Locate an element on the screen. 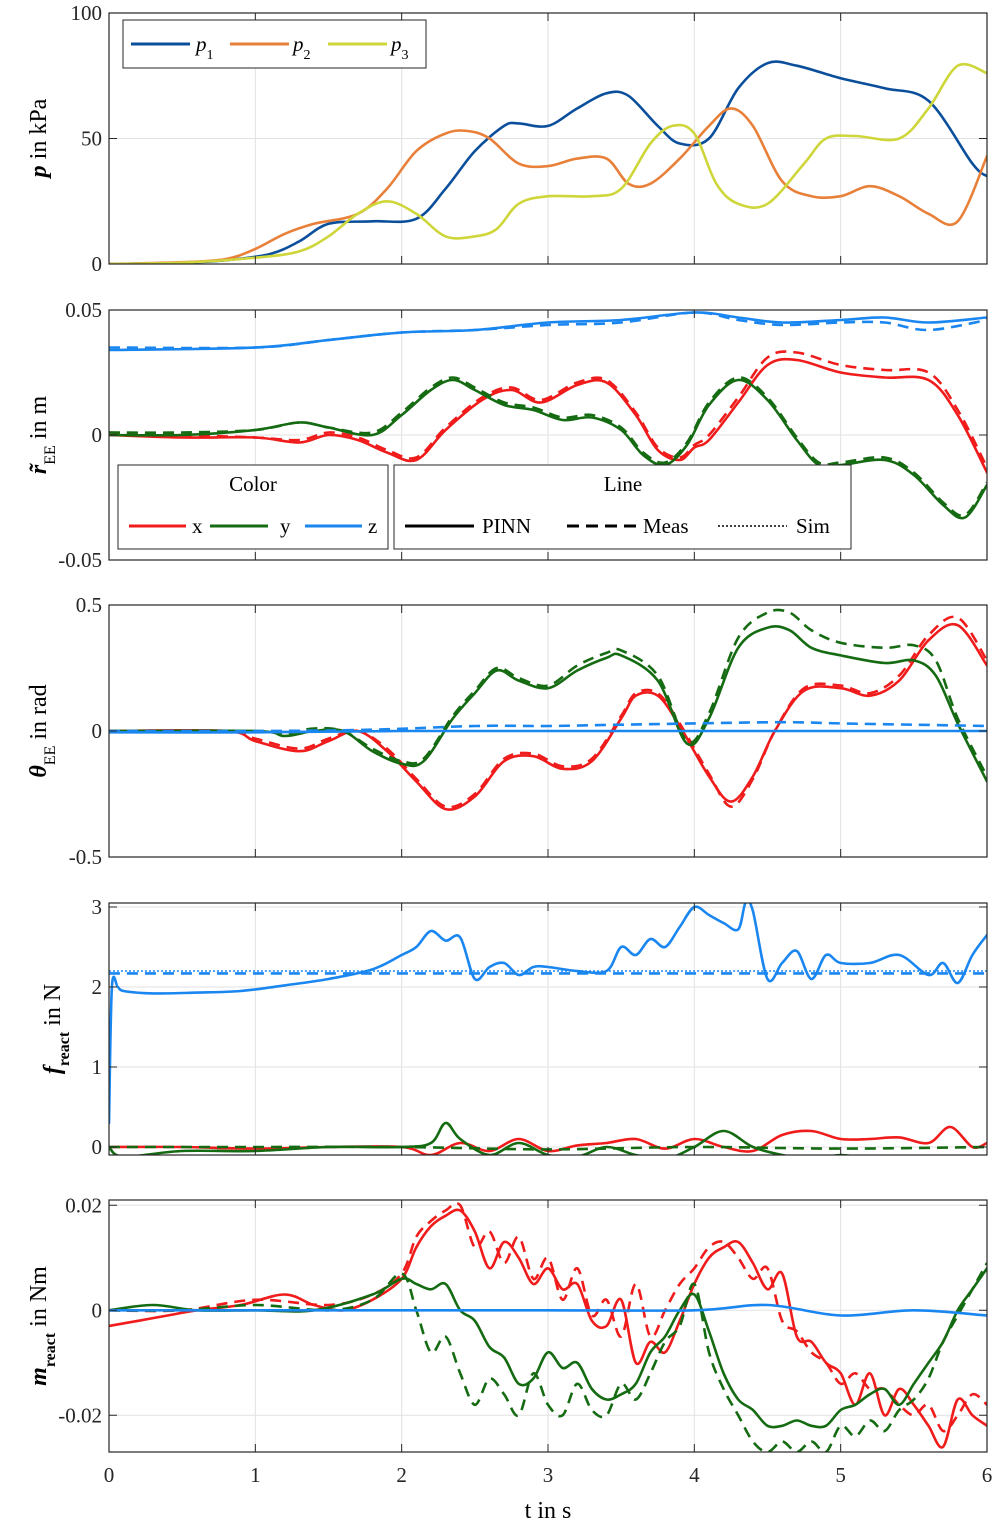  x-tick-label: 1 is located at coordinates (255, 1475).